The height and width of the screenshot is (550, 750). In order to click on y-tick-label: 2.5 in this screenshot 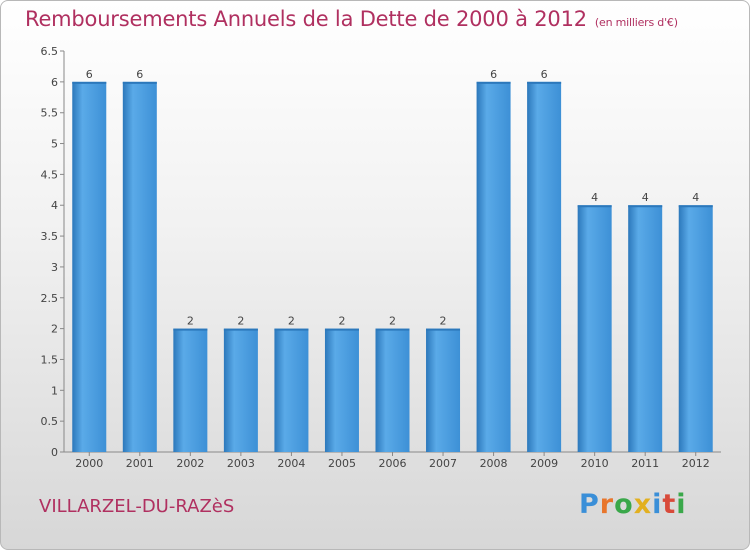, I will do `click(50, 298)`.